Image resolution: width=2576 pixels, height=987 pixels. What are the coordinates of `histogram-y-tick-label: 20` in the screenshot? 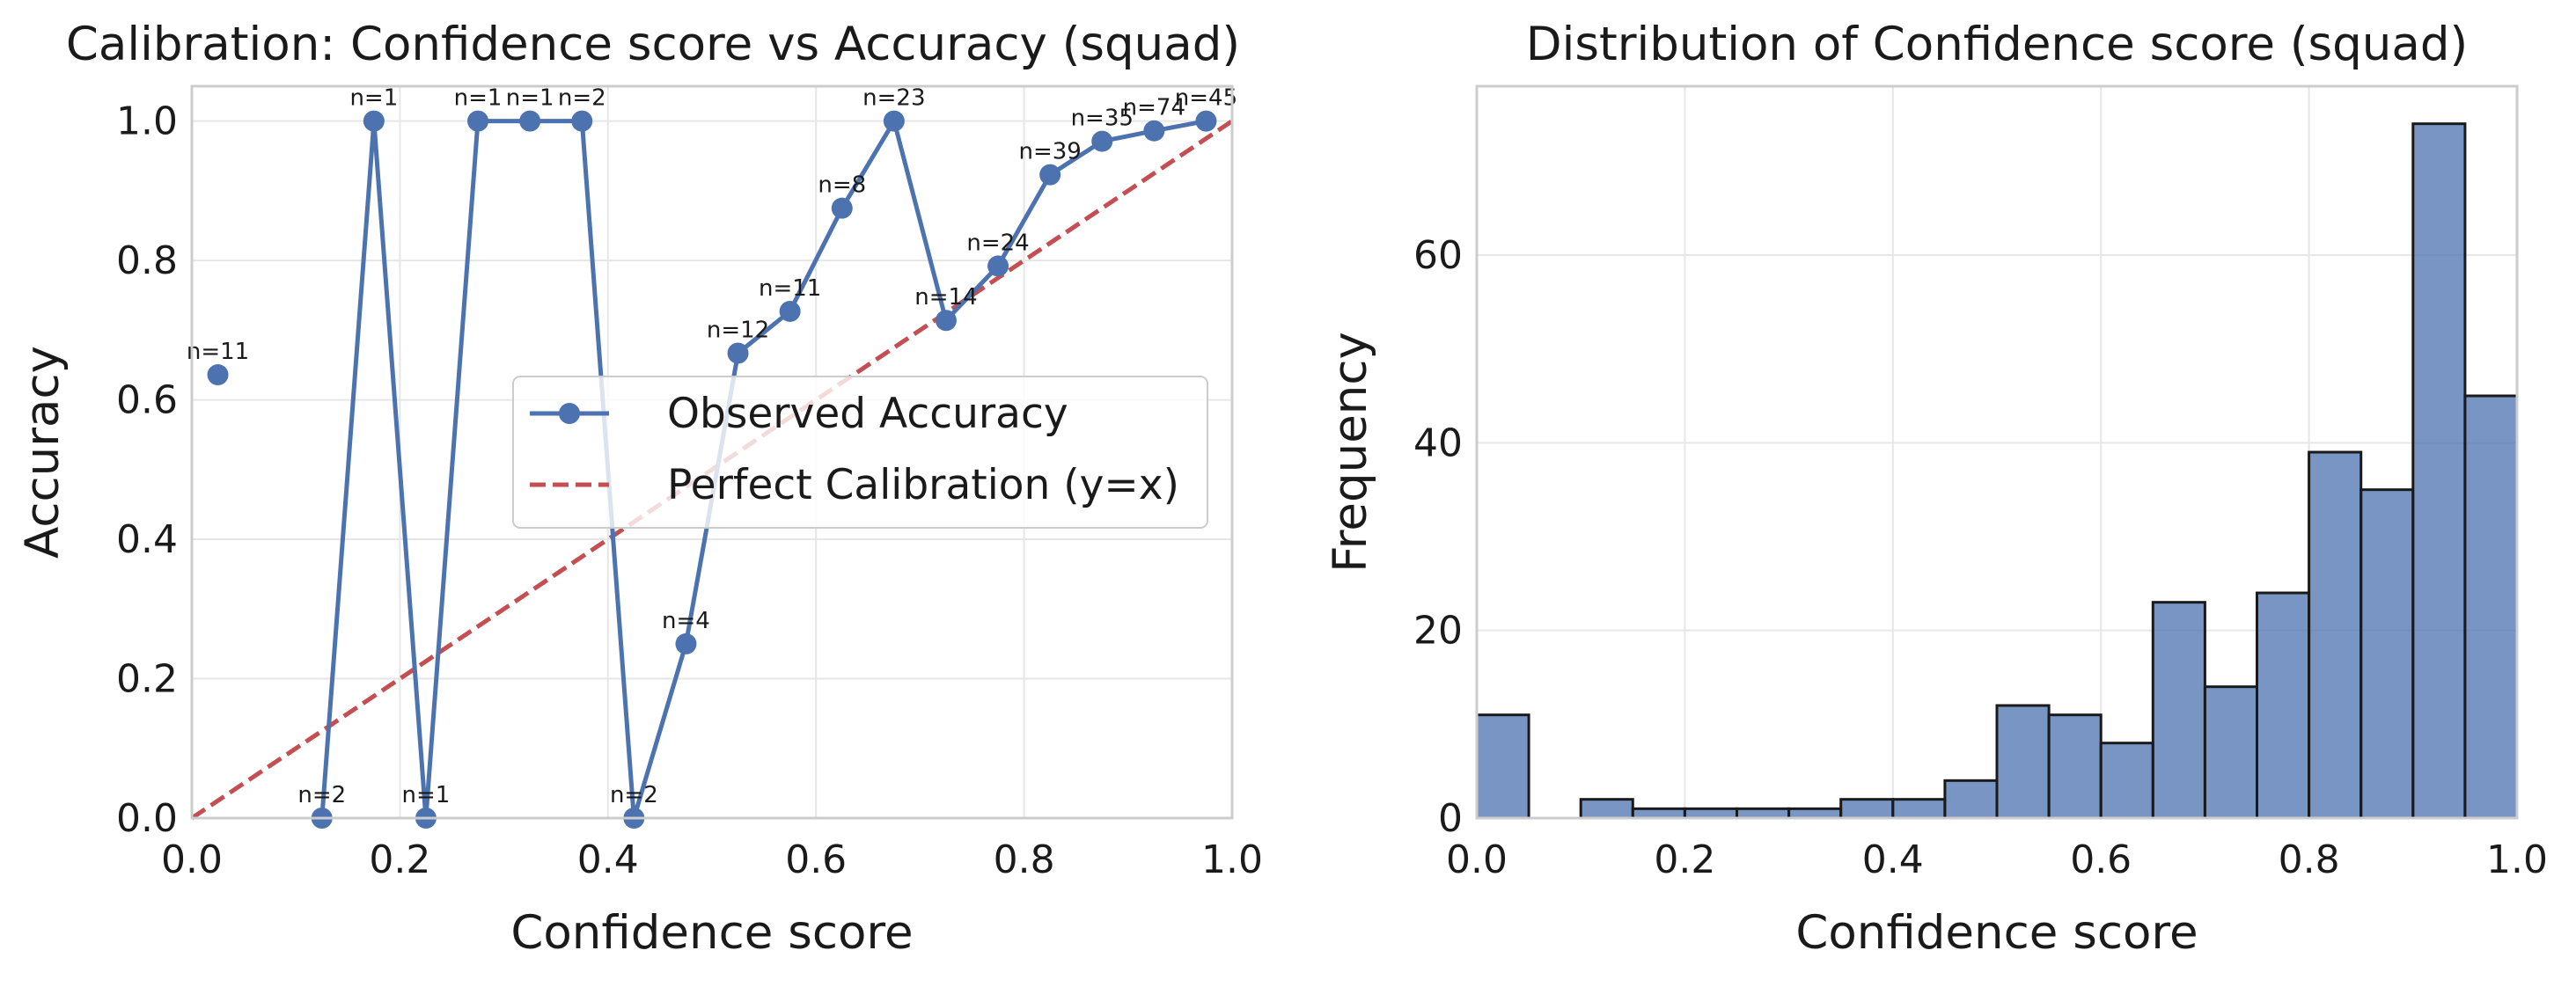 It's located at (1438, 631).